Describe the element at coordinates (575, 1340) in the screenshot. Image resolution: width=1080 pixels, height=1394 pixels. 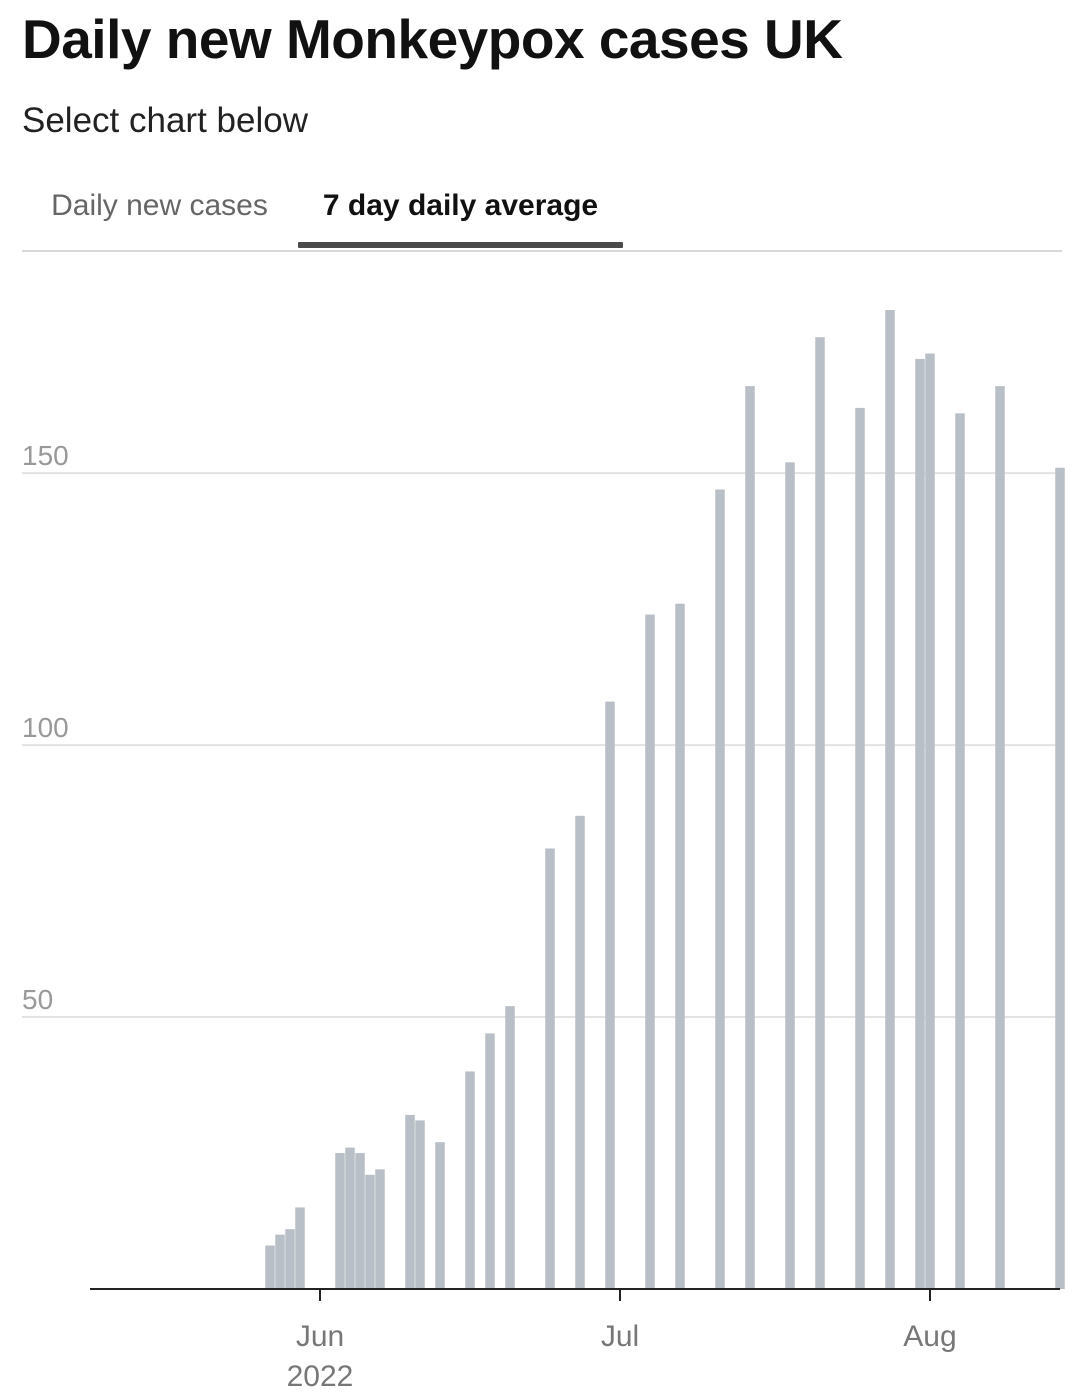
I see `axes: Jun 2022 Jul Aug` at that location.